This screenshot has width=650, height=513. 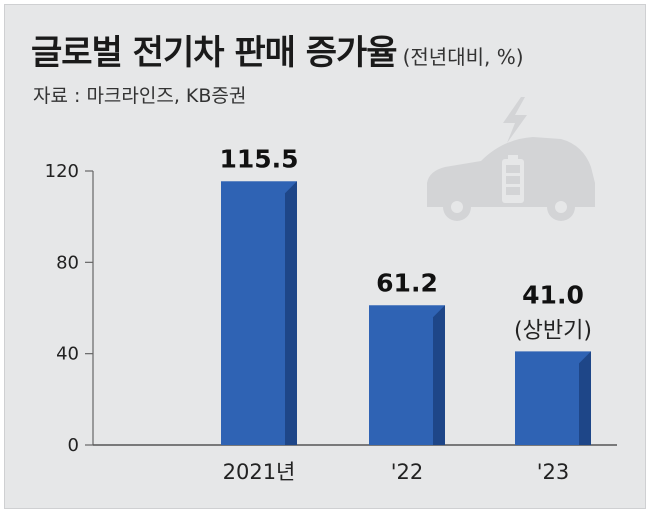 I want to click on bar-'22, so click(x=407, y=375).